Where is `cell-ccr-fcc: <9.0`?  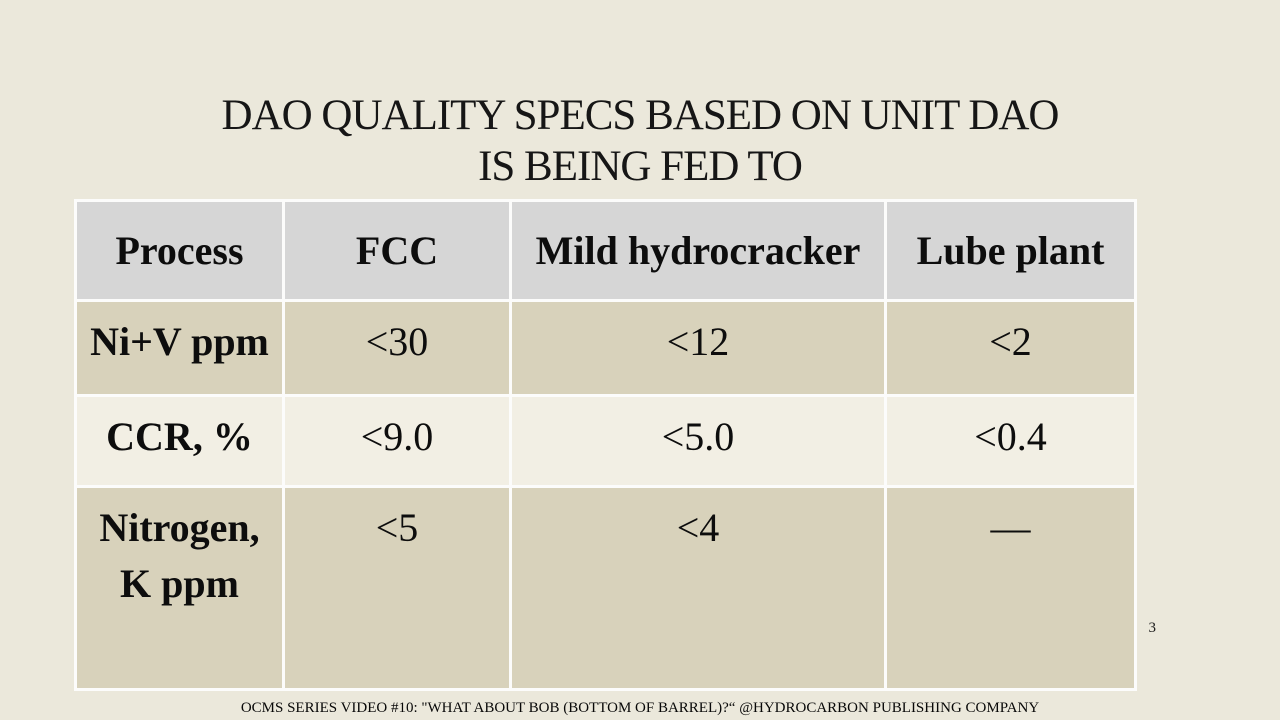
cell-ccr-fcc: <9.0 is located at coordinates (397, 441).